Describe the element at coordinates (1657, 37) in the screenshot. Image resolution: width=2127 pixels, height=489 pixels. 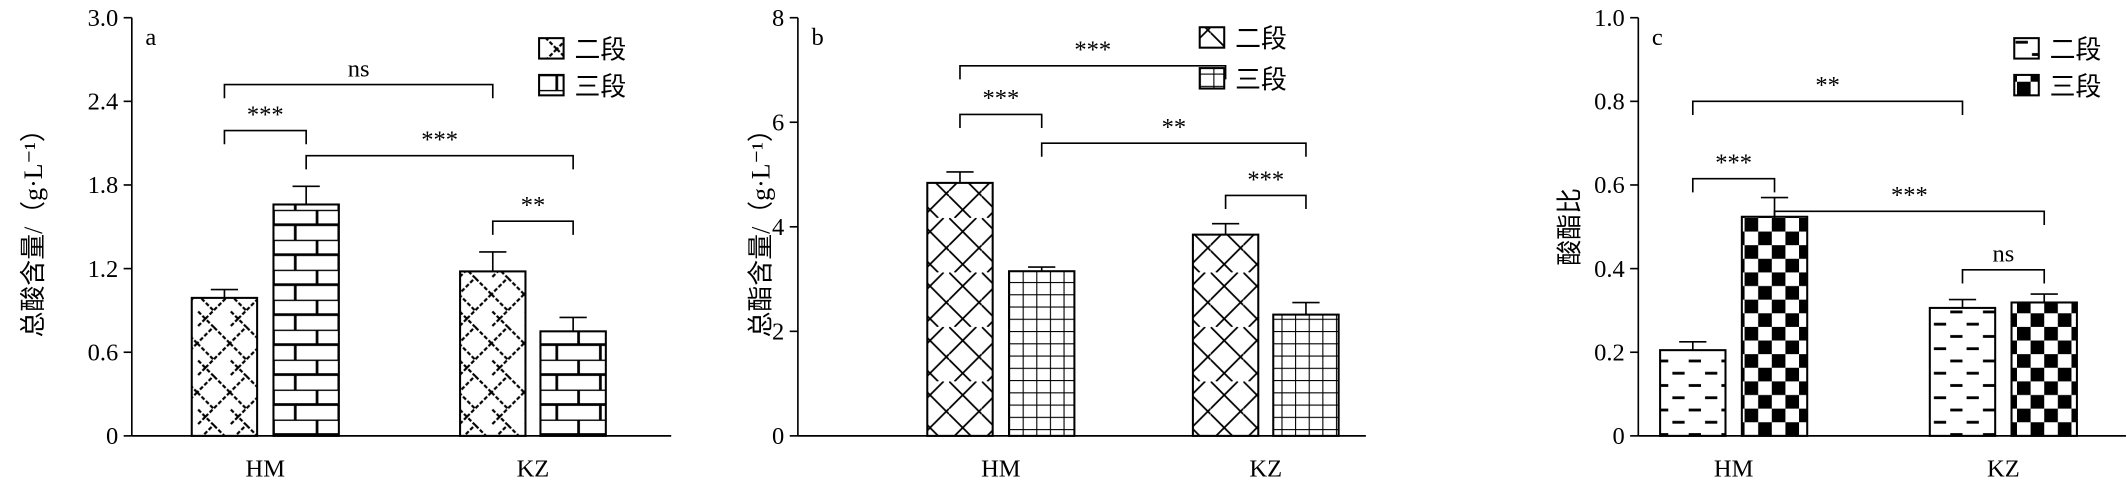
I see `panel-label: c` at that location.